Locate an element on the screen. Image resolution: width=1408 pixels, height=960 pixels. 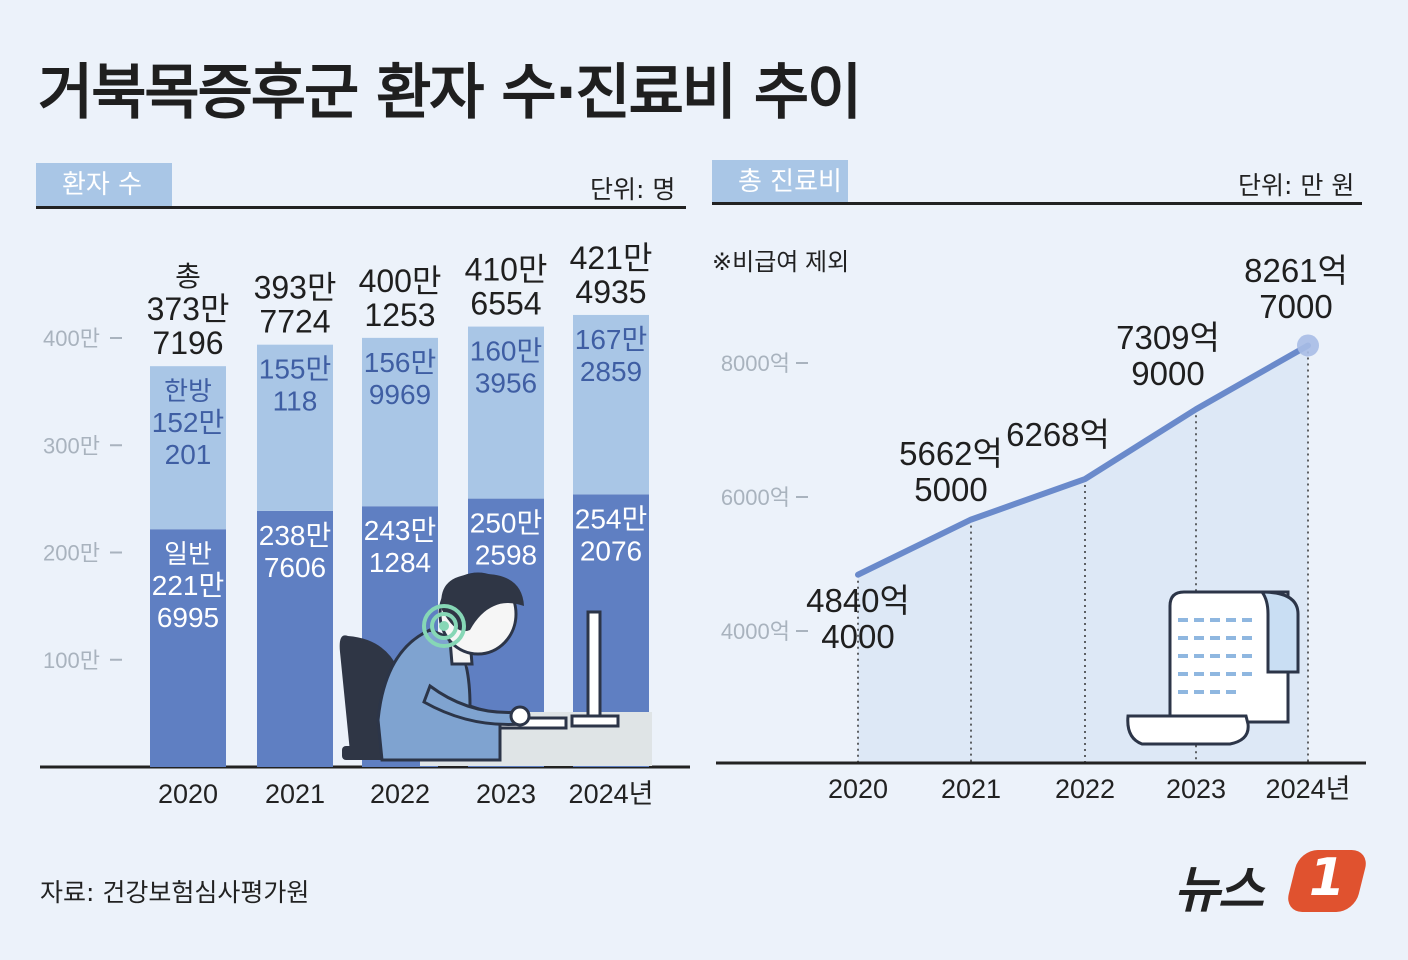
bar-oriental-label: 201 is located at coordinates (188, 454).